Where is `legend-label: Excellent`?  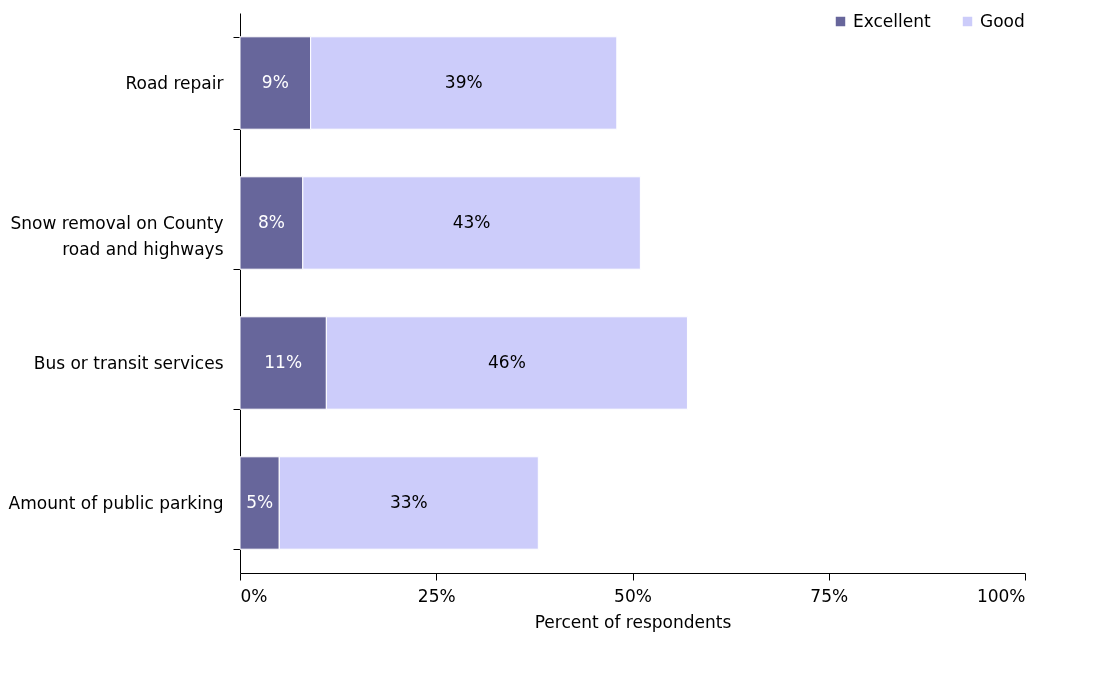
legend-label: Excellent is located at coordinates (892, 20).